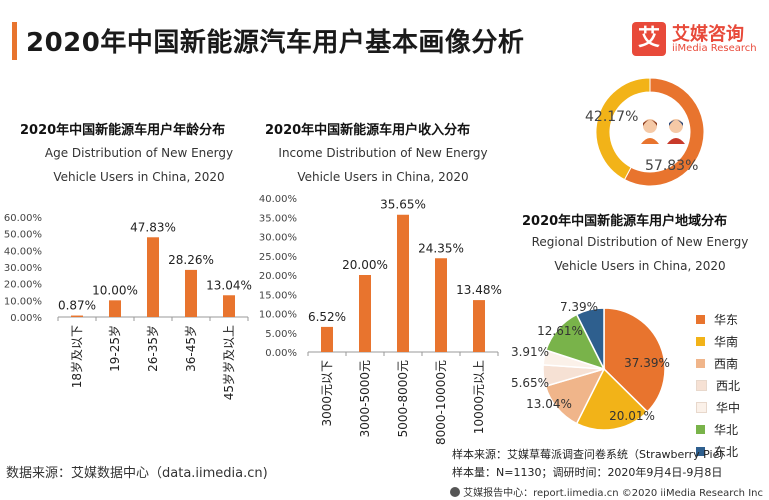  Describe the element at coordinates (123, 130) in the screenshot. I see `age-chart-title: 2020年中国新能源车用户年龄分布` at that location.